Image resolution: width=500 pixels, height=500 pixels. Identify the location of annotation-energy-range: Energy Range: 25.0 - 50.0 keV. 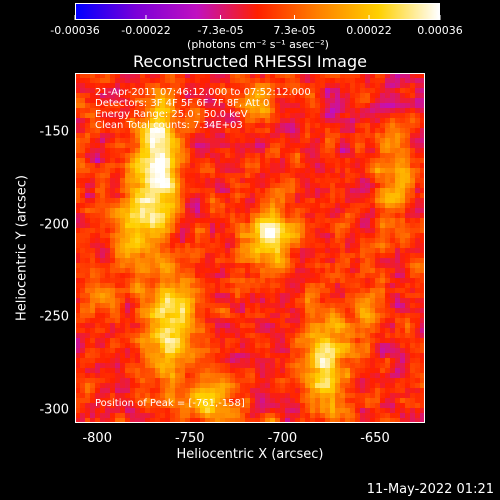
(171, 114).